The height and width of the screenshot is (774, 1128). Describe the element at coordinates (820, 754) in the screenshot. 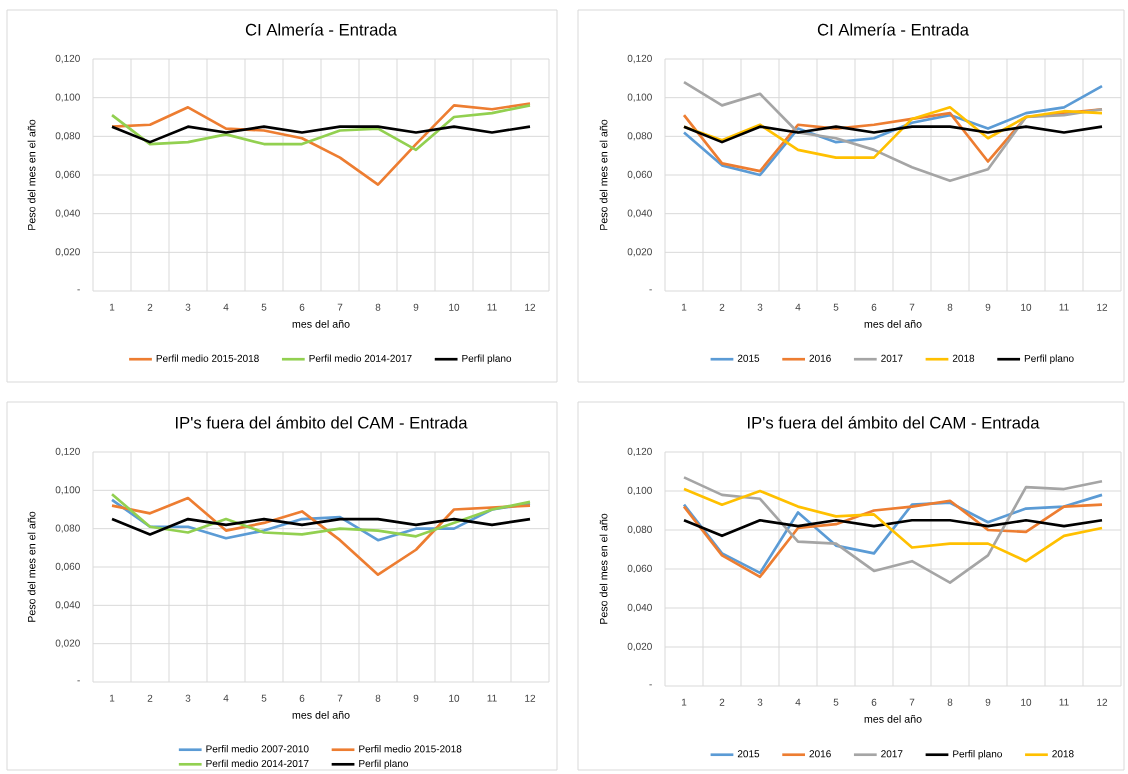

I see `legend-label: 2016` at that location.